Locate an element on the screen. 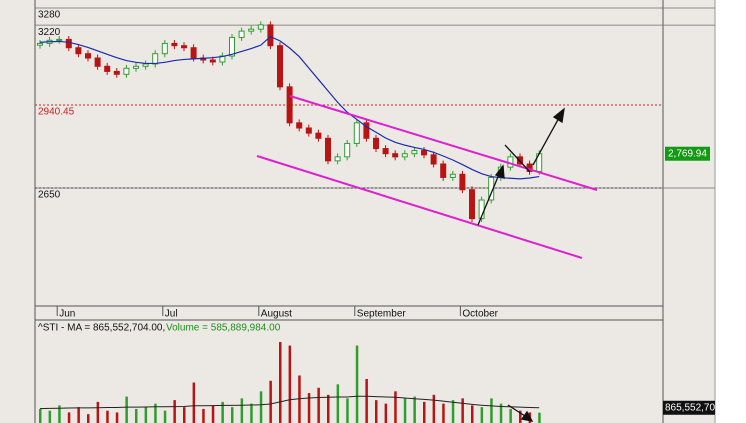 The width and height of the screenshot is (746, 423). last-price-box is located at coordinates (687, 153).